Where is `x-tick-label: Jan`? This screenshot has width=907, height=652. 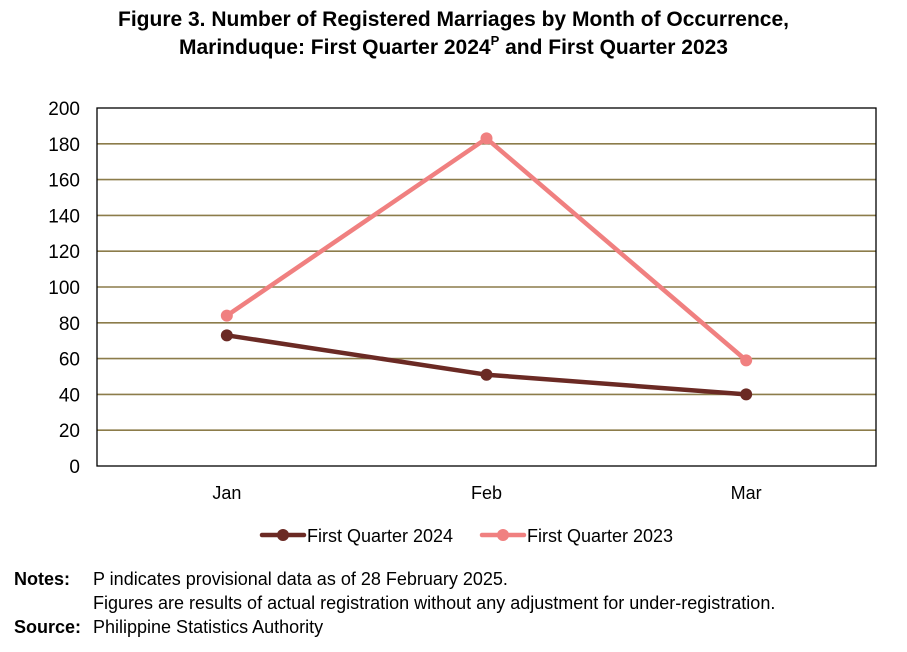
x-tick-label: Jan is located at coordinates (226, 493).